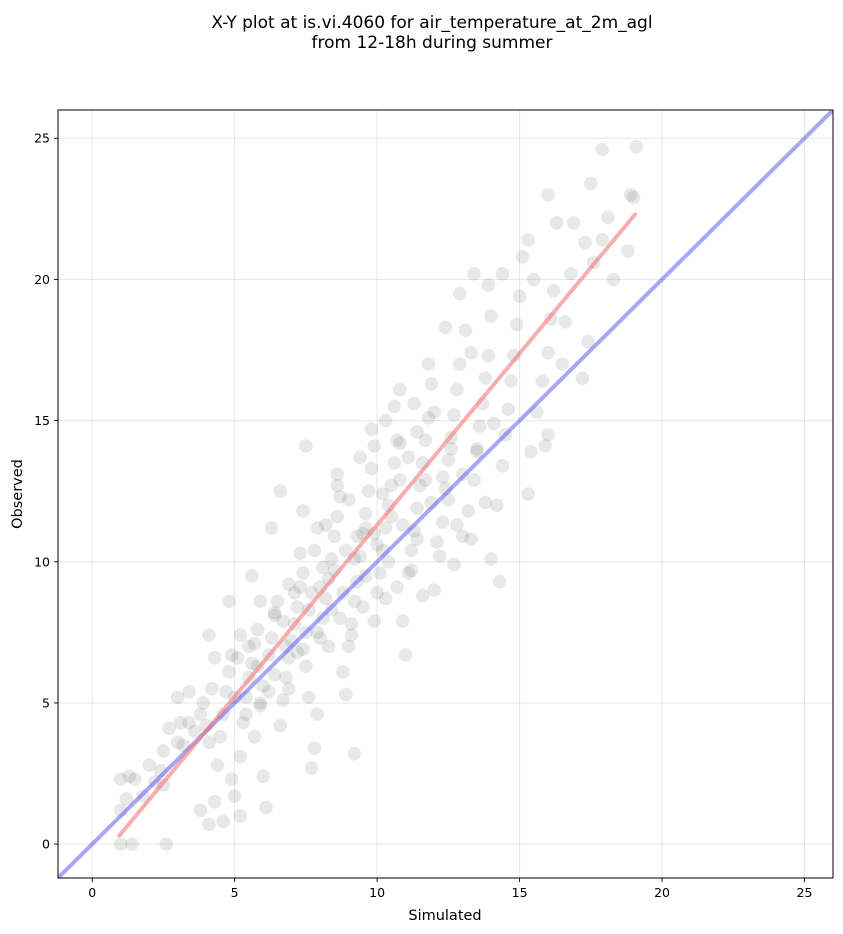 This screenshot has height=934, width=843. Describe the element at coordinates (92, 892) in the screenshot. I see `x-tick-label: 0` at that location.